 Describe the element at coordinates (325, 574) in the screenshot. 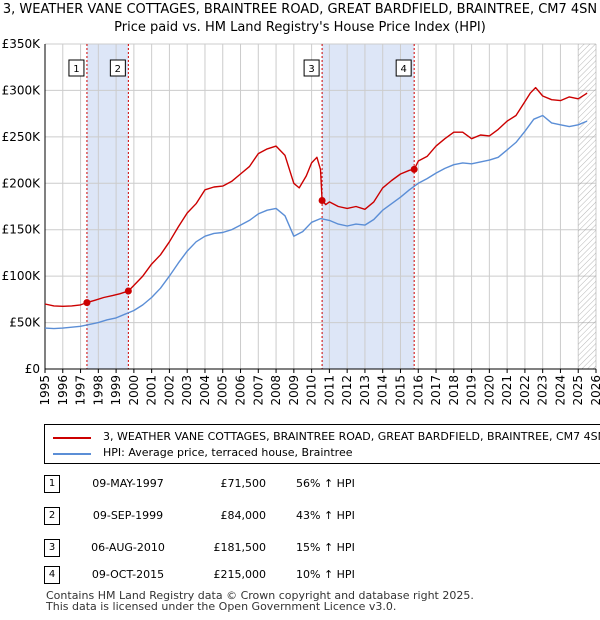

I see `transaction-hpi-change: 10% ↑ HPI` at that location.